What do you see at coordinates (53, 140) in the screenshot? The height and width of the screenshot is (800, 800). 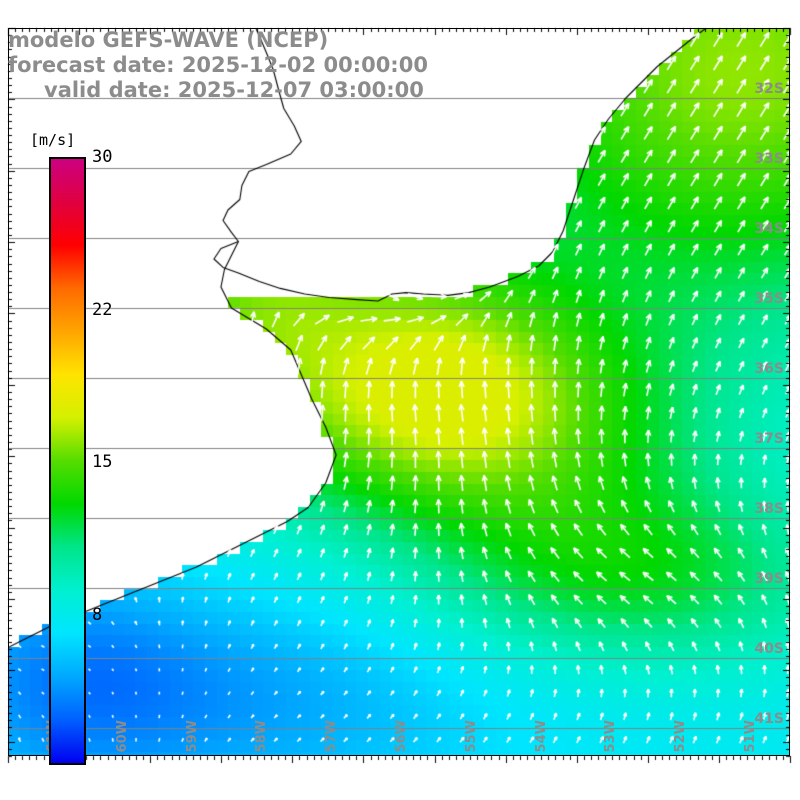 I see `colorbar-unit-label: [m/s]` at bounding box center [53, 140].